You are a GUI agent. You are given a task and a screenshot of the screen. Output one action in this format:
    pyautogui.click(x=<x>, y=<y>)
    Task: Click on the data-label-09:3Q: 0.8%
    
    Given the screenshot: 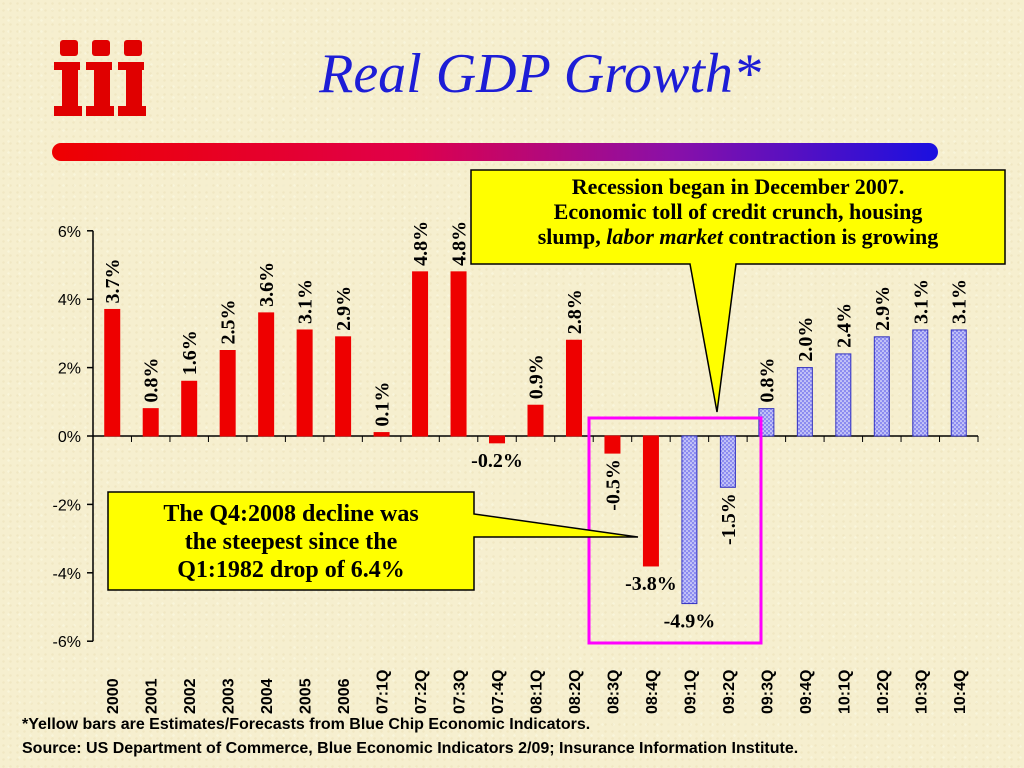 What is the action you would take?
    pyautogui.click(x=767, y=380)
    